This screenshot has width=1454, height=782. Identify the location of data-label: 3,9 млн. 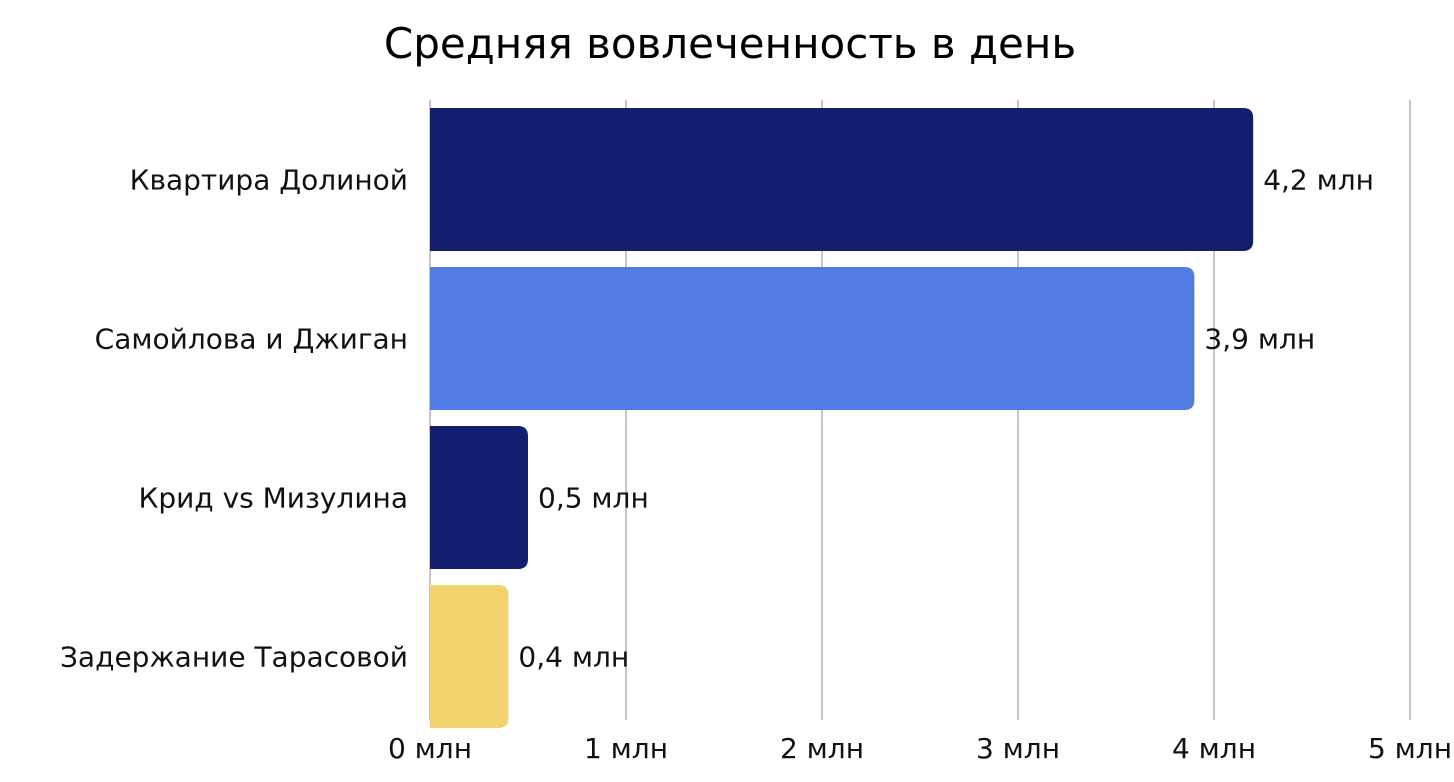
(1259, 339).